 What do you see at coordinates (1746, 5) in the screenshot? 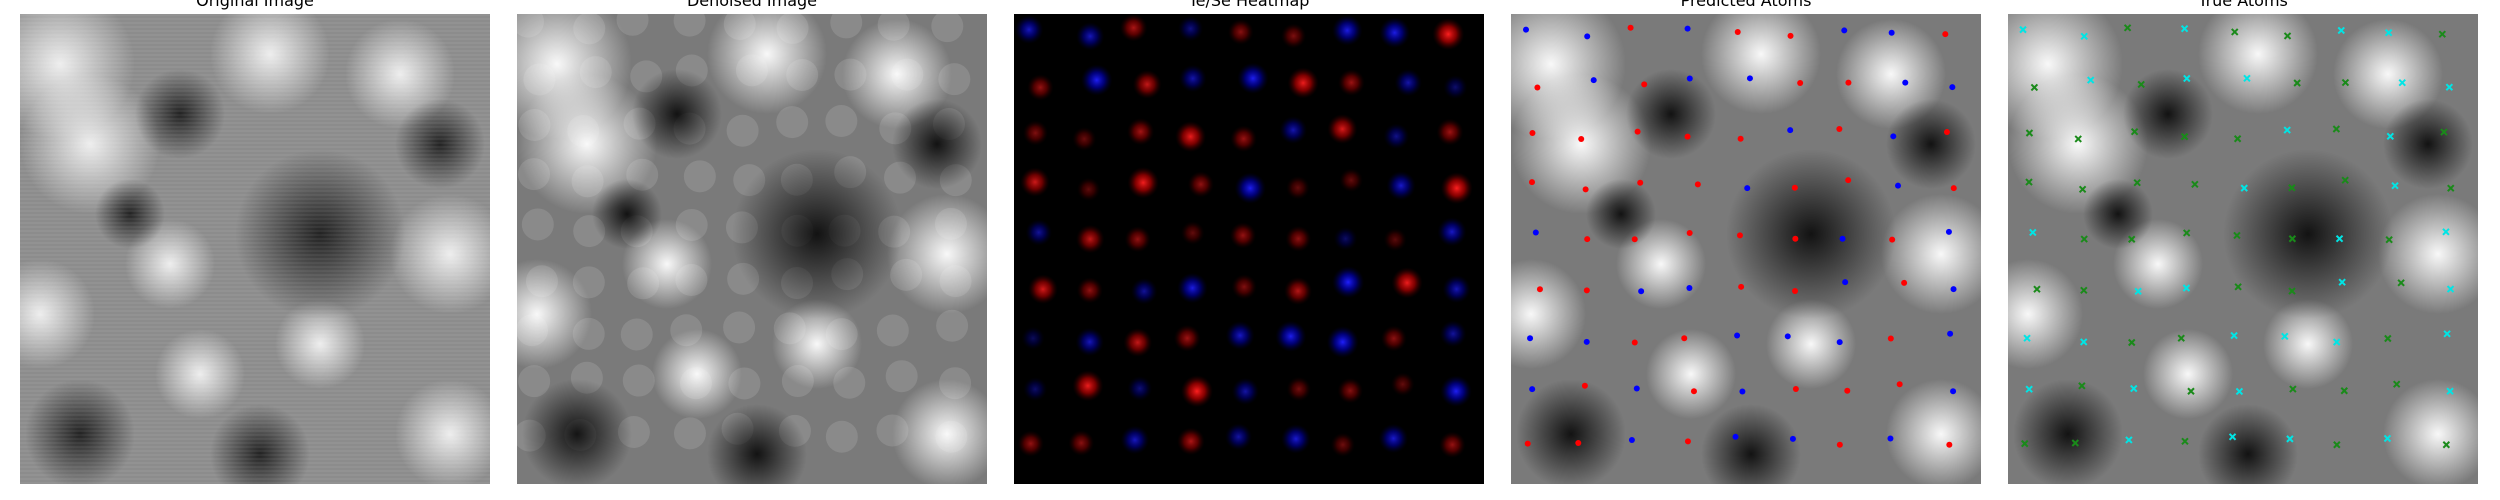
I see `panel-title: Predicted Atoms` at bounding box center [1746, 5].